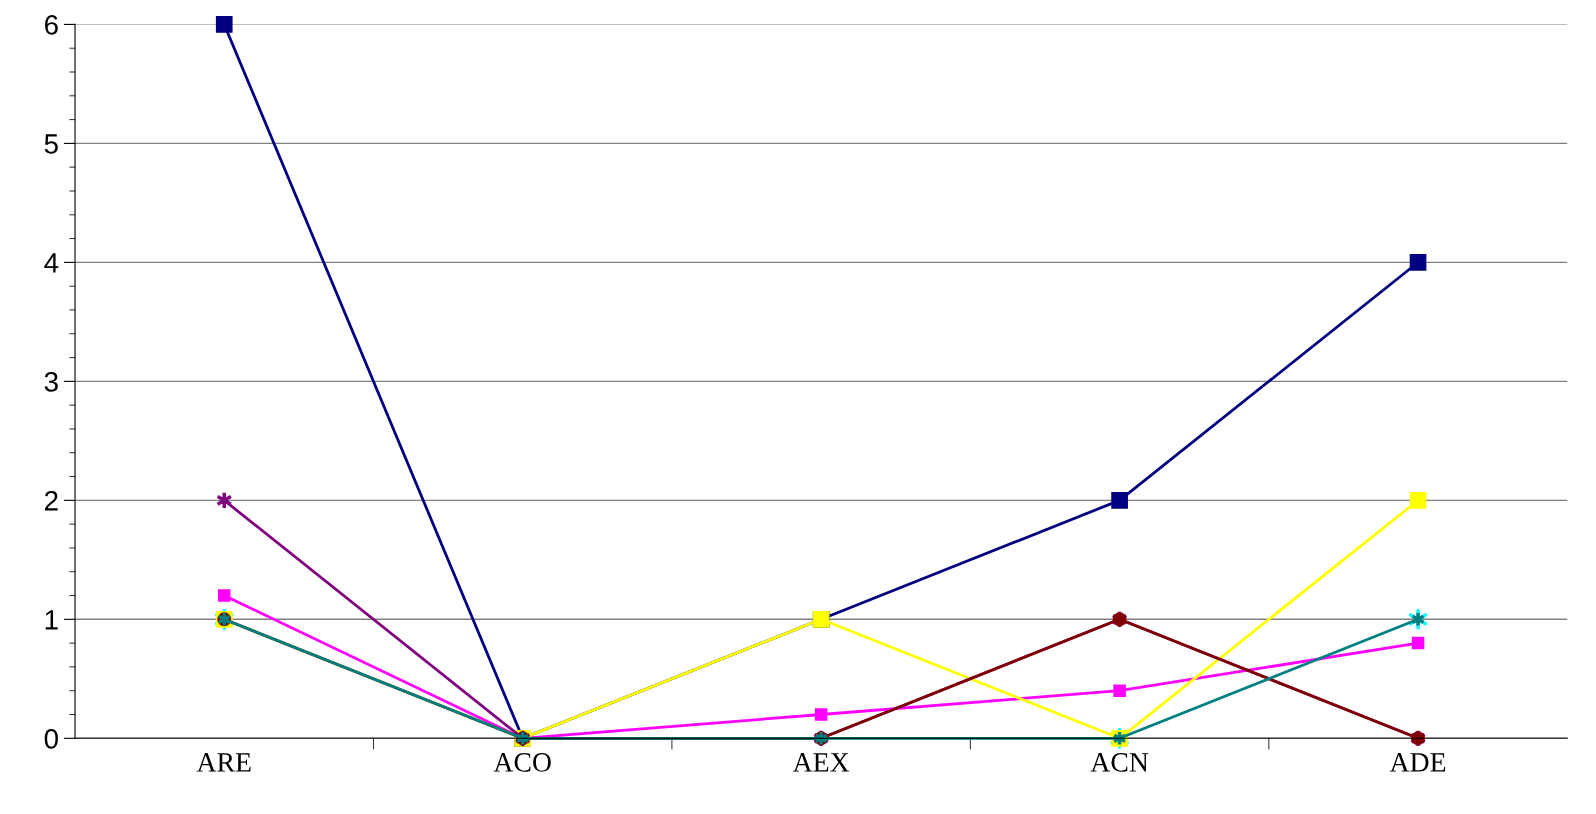 This screenshot has width=1596, height=814. What do you see at coordinates (1417, 762) in the screenshot?
I see `x-tick-label: ADE` at bounding box center [1417, 762].